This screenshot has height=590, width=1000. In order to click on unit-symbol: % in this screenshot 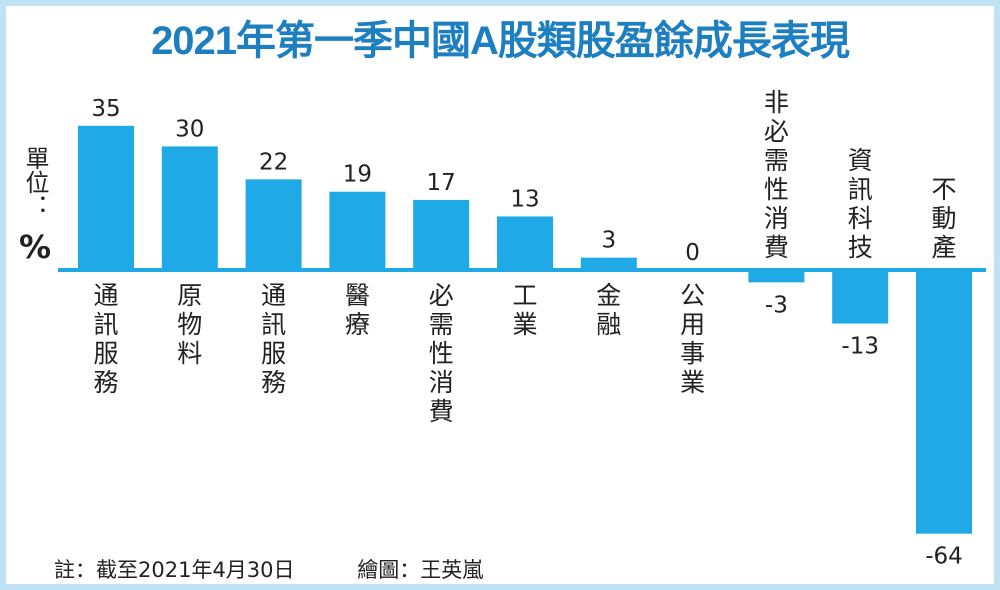, I will do `click(35, 247)`.